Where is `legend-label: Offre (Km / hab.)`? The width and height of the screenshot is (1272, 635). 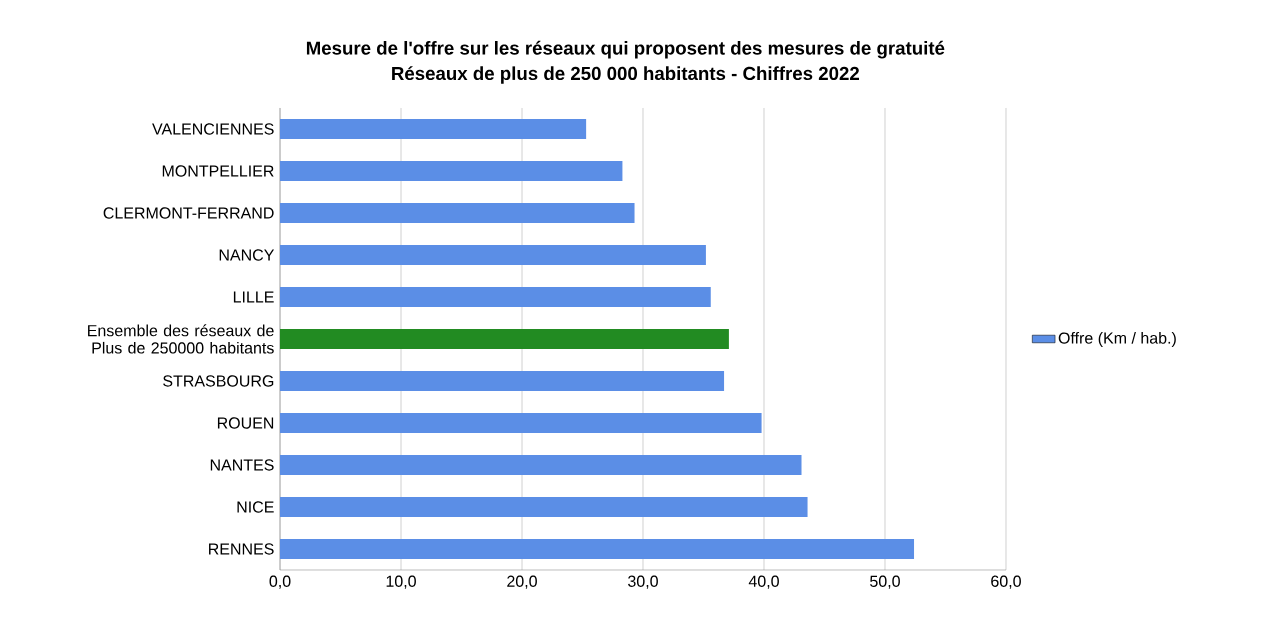 legend-label: Offre (Km / hab.) is located at coordinates (1117, 339).